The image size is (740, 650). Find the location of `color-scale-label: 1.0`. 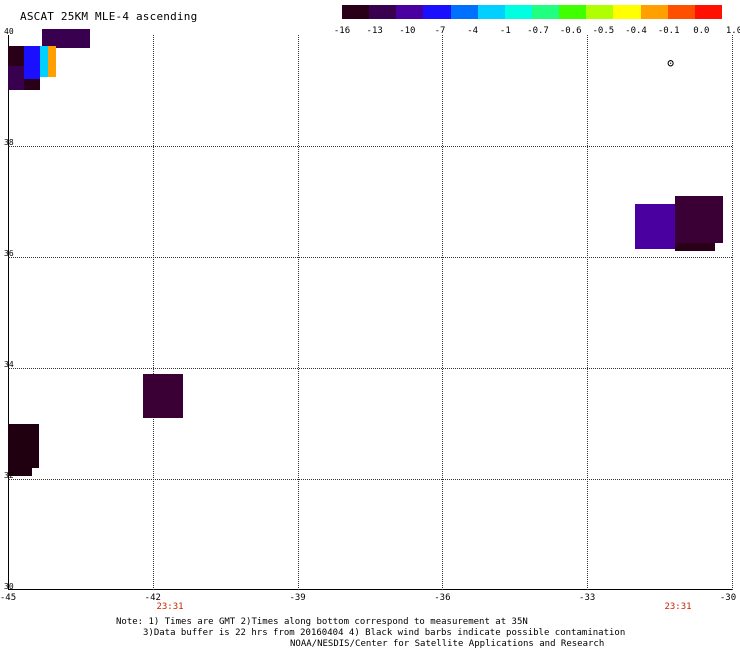

color-scale-label: 1.0 is located at coordinates (732, 31).